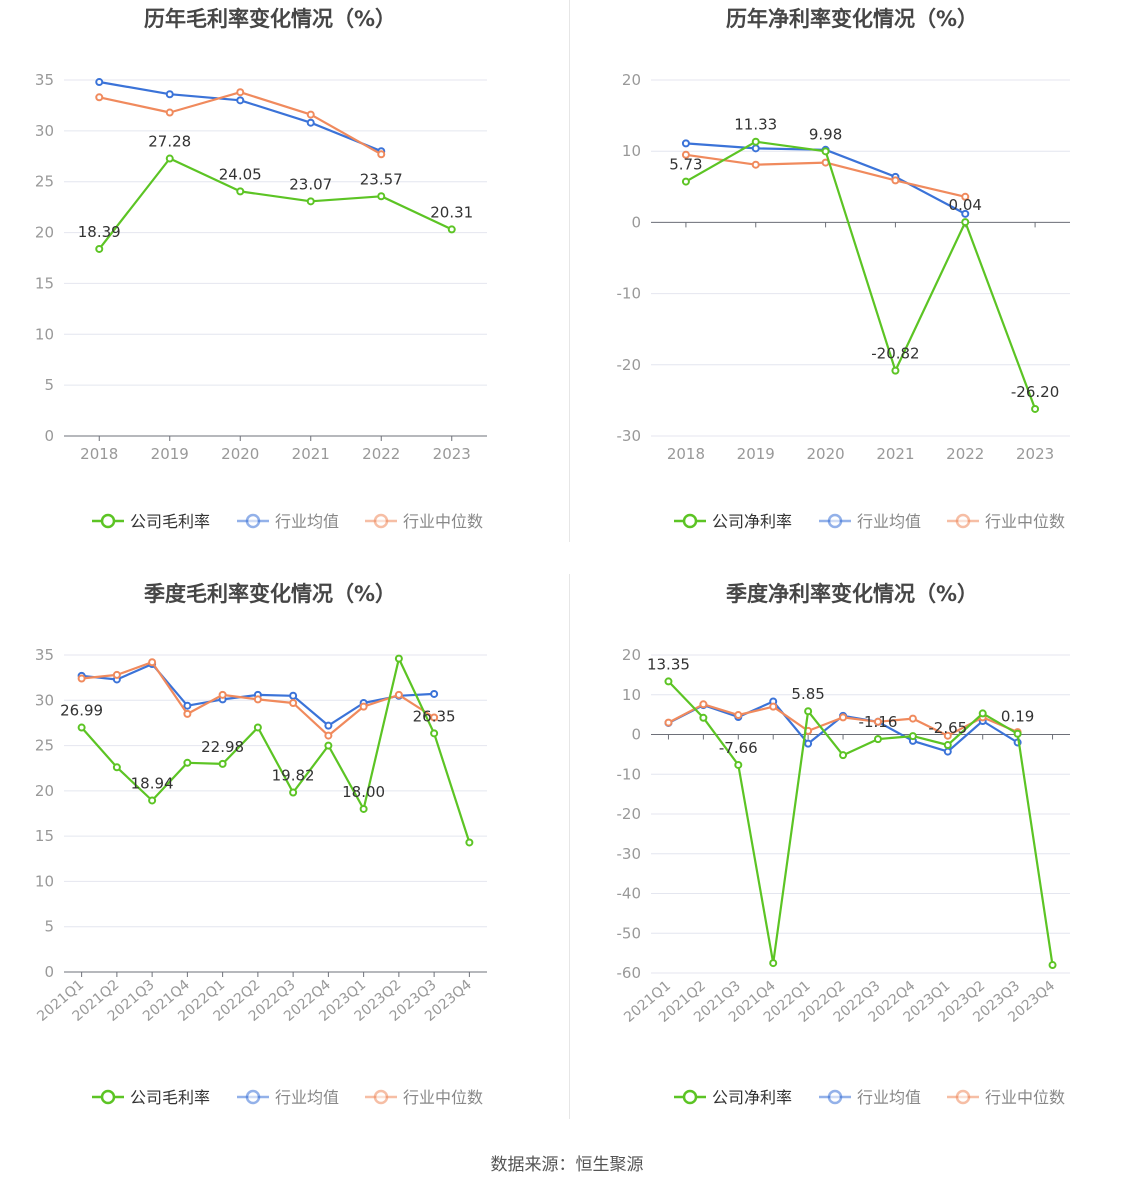 The height and width of the screenshot is (1188, 1134). I want to click on legend-marker-company, so click(690, 1097).